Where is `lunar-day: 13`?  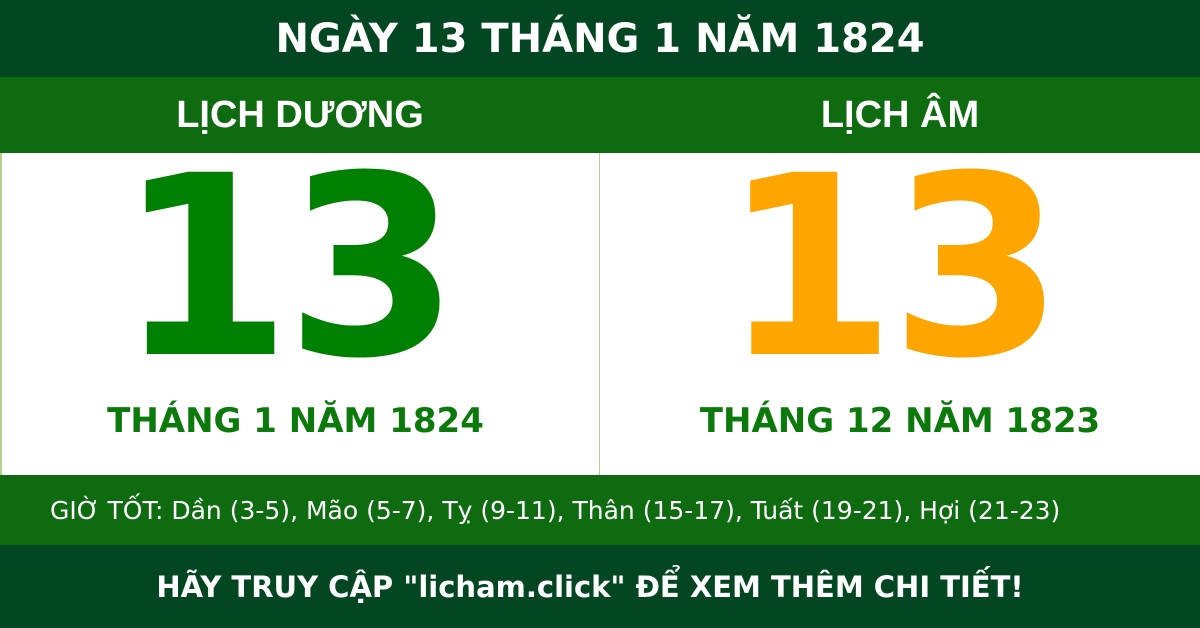
lunar-day: 13 is located at coordinates (893, 267).